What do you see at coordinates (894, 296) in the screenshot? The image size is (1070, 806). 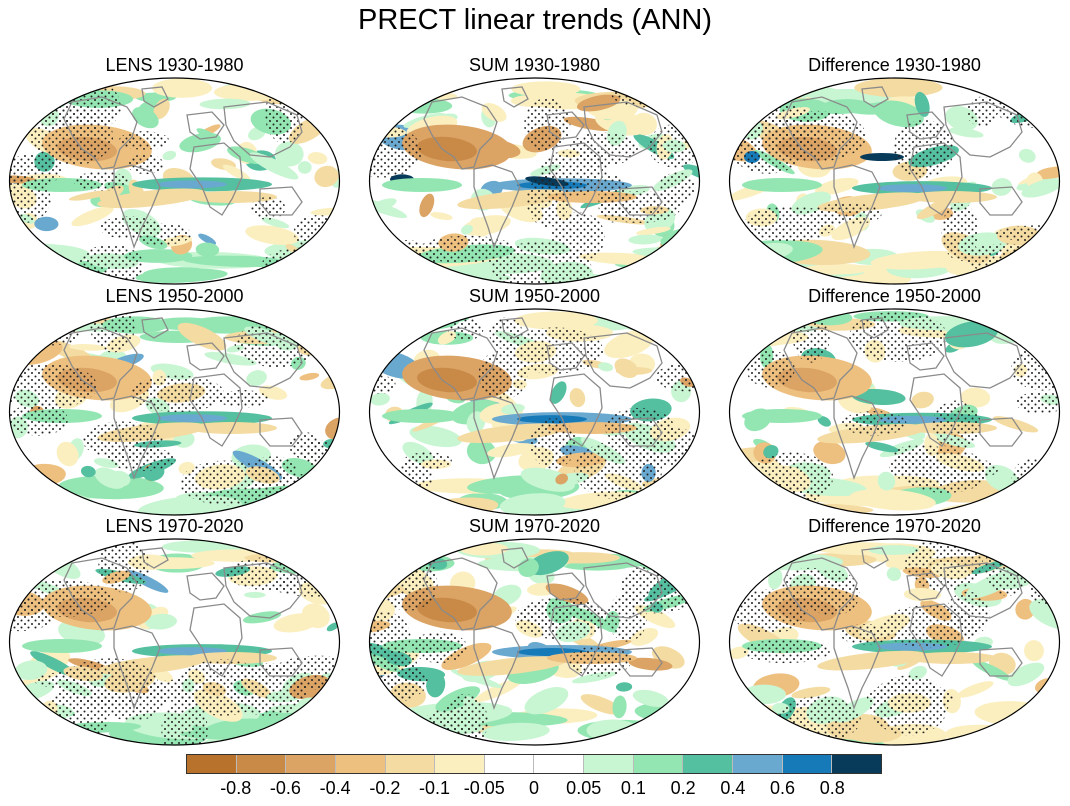 I see `panel-title: Difference 1950-2000` at bounding box center [894, 296].